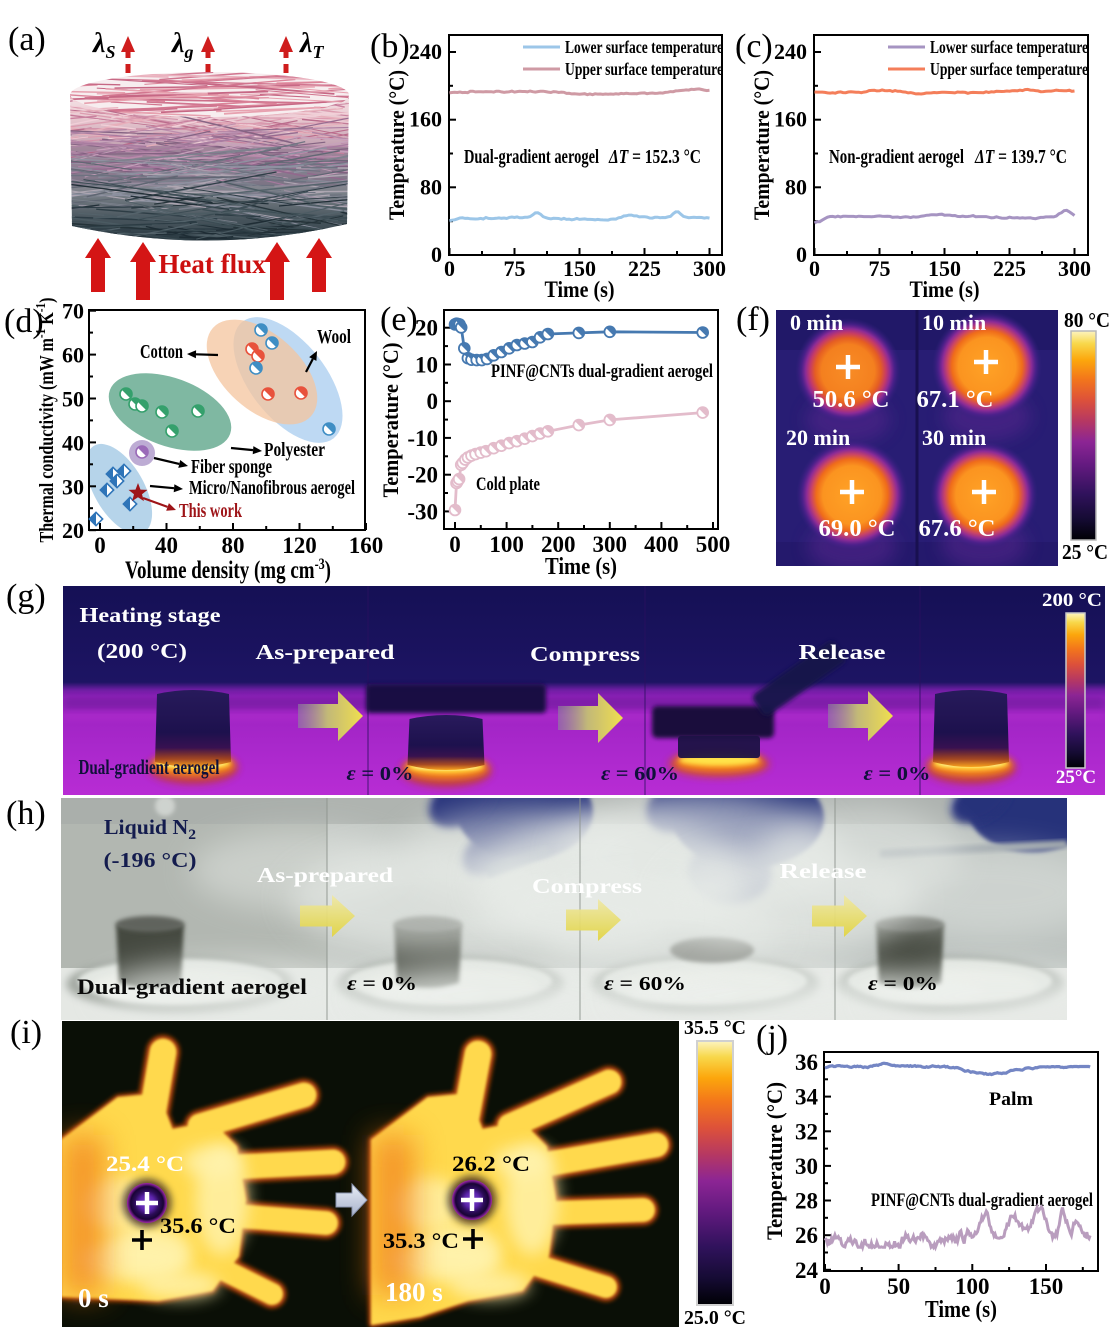 The width and height of the screenshot is (1114, 1336). What do you see at coordinates (27, 39) in the screenshot?
I see `svg-text: (a)` at bounding box center [27, 39].